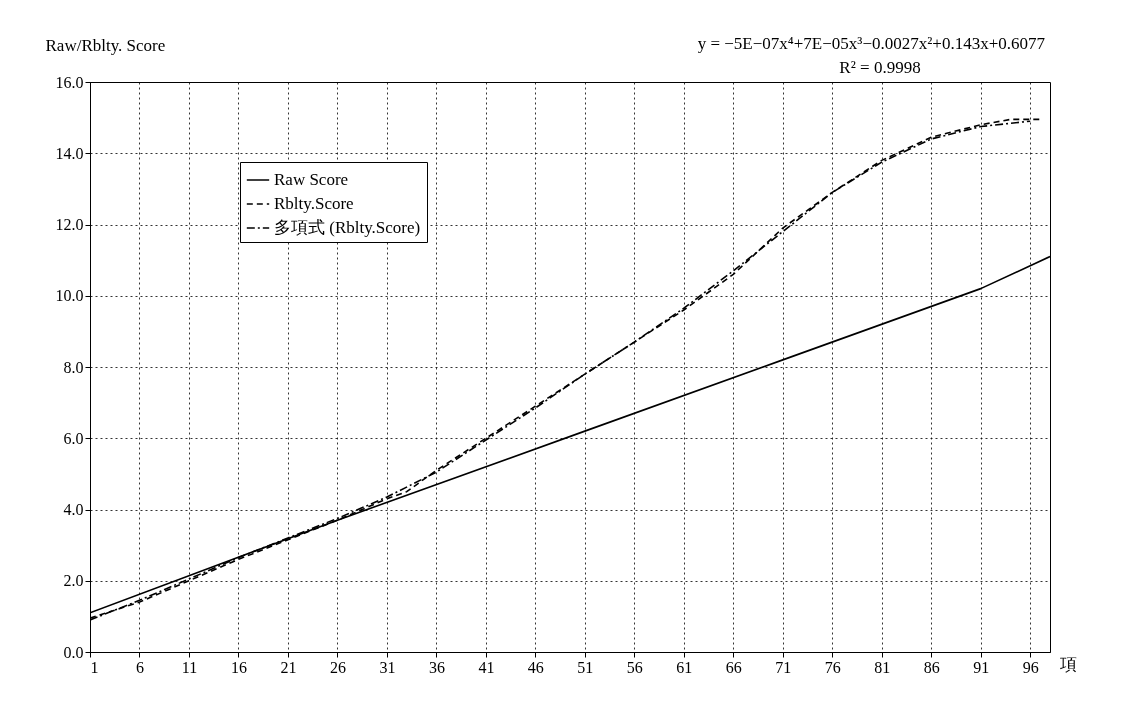 This screenshot has height=706, width=1130. Describe the element at coordinates (871, 43) in the screenshot. I see `text: y = −5E−07x⁴+7E−05x³−0.0027x²+0.143x+0.6077` at that location.